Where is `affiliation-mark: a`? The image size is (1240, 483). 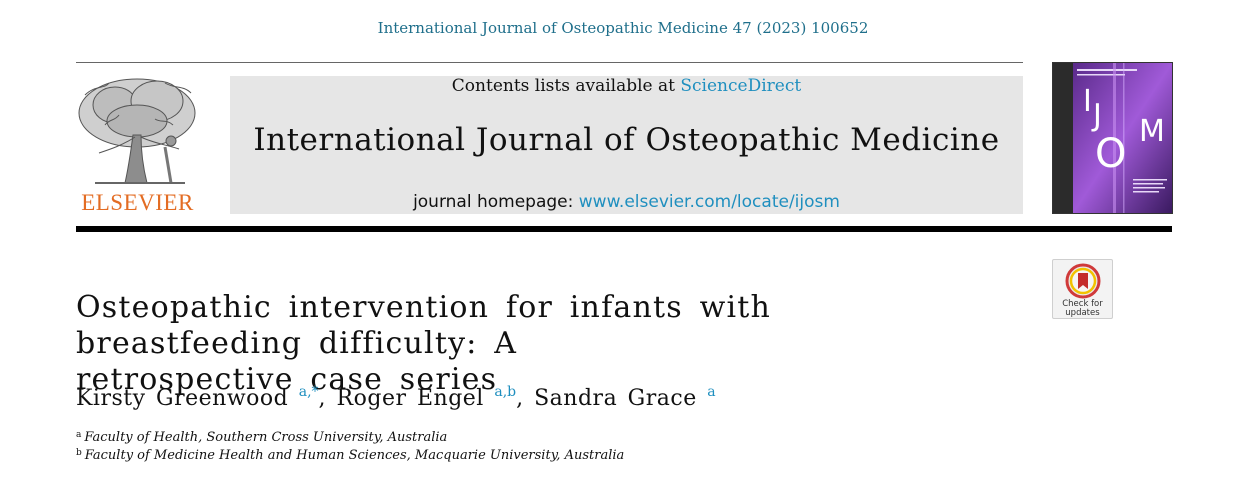 affiliation-mark: a is located at coordinates (79, 435).